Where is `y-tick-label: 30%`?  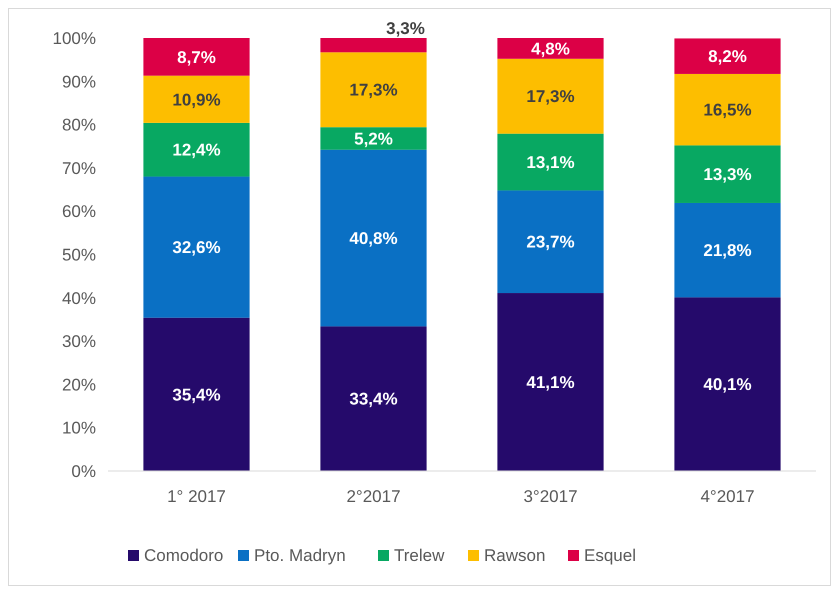
y-tick-label: 30% is located at coordinates (79, 342).